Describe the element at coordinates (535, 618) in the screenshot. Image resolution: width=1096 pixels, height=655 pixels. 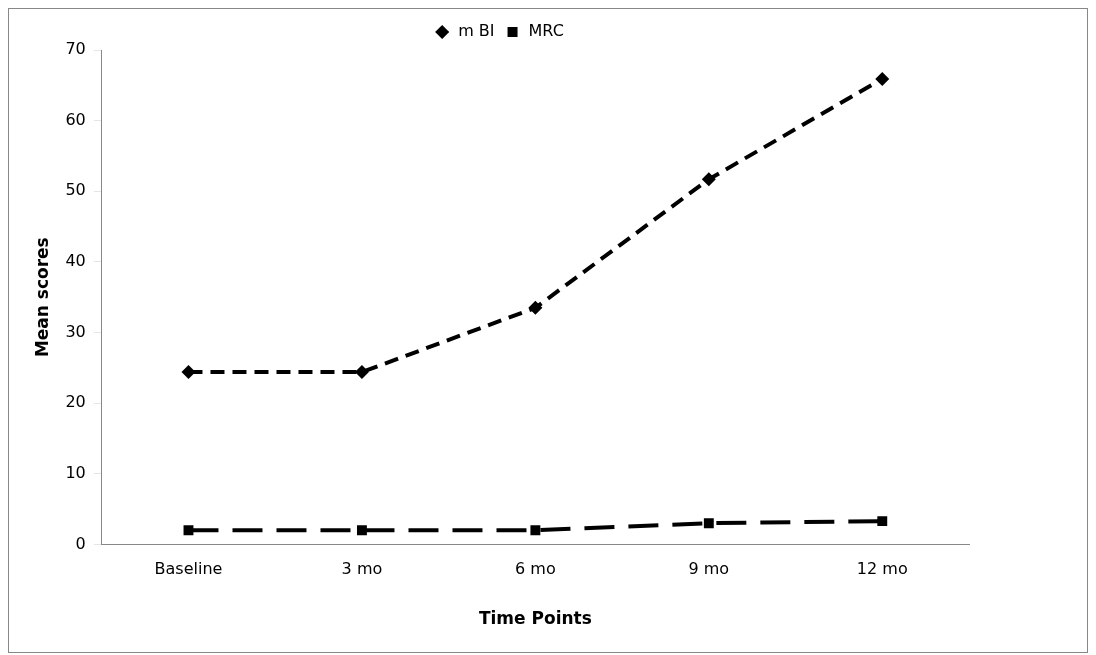
I see `x-axis-title: Time Points` at that location.